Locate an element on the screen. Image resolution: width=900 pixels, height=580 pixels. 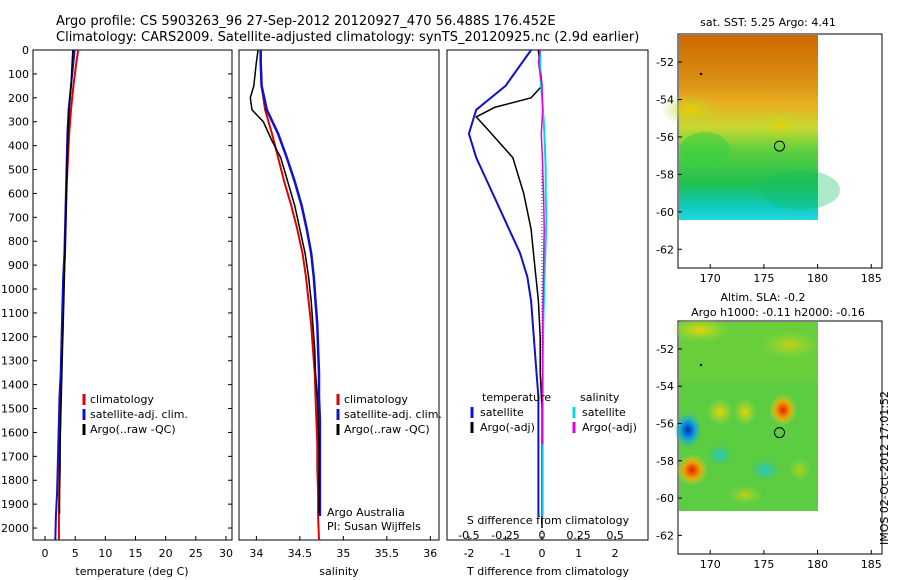
sst-map-title: sat. SST: 5.25 Argo: 4.41 is located at coordinates (768, 22).